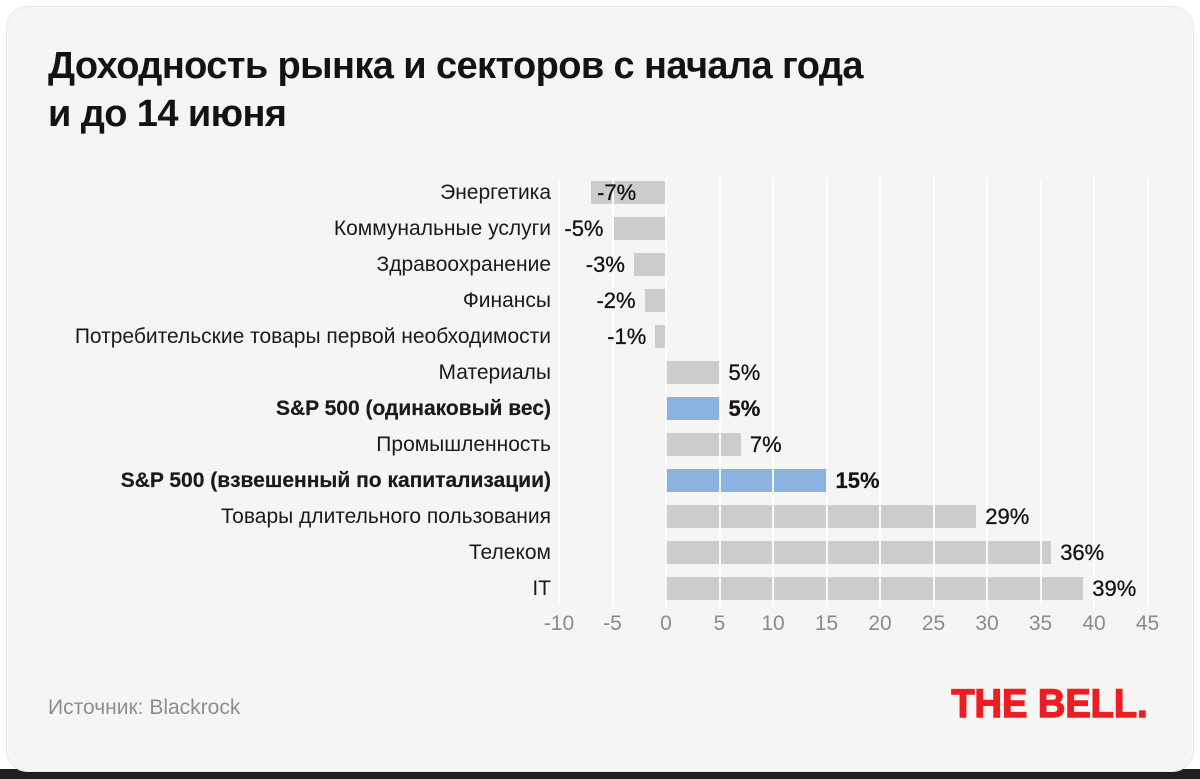 This screenshot has width=1200, height=779. Describe the element at coordinates (765, 444) in the screenshot. I see `value-label: 7%` at that location.